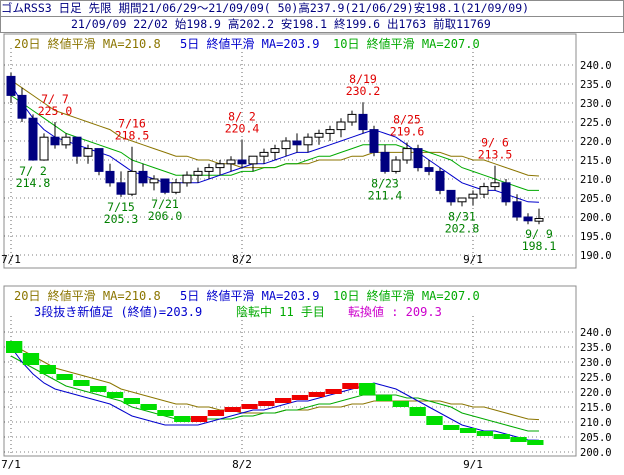  Describe the element at coordinates (406, 43) in the screenshot. I see `legend-ma10: 10日 終値平滑 MA=207.0` at that location.